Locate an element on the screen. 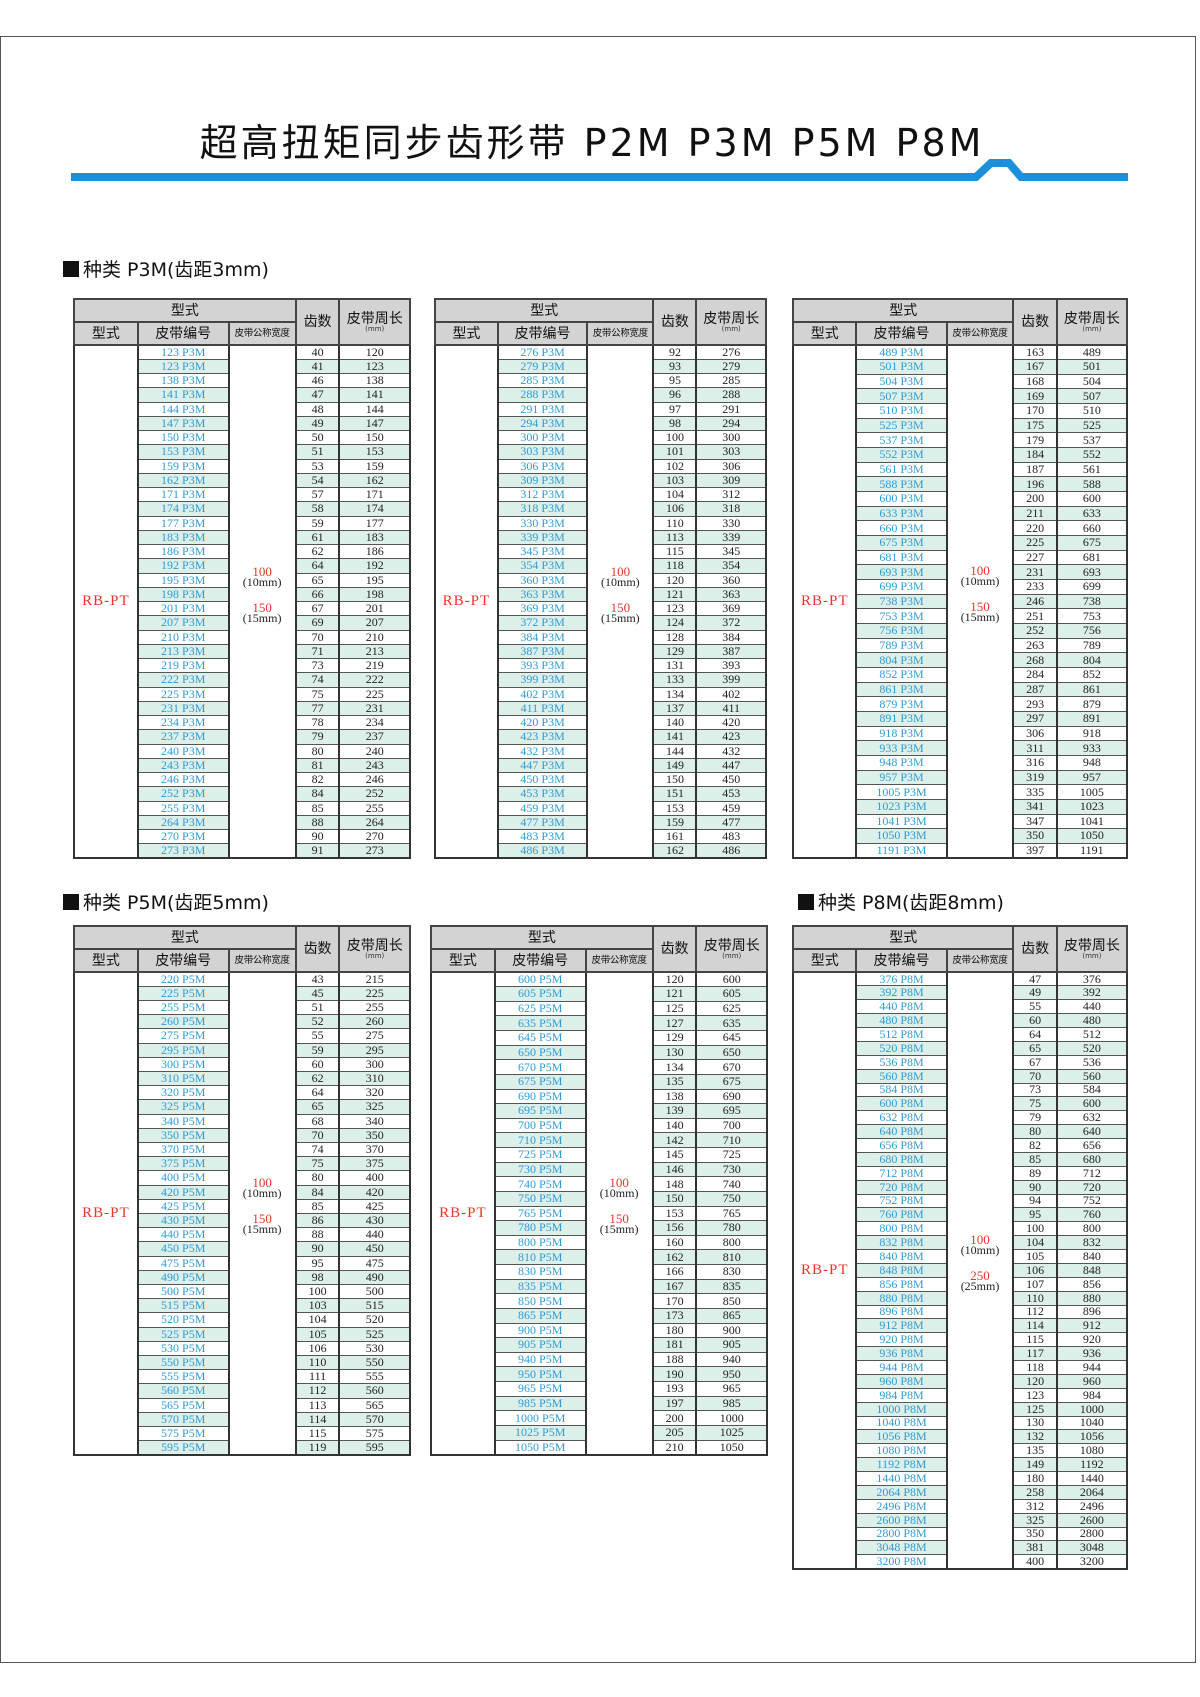 This screenshot has width=1200, height=1697. length-cell: 303 is located at coordinates (731, 452).